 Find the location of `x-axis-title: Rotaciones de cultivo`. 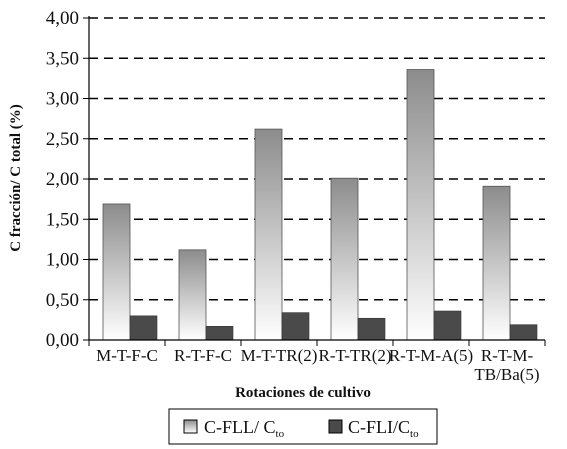

x-axis-title: Rotaciones de cultivo is located at coordinates (303, 393).